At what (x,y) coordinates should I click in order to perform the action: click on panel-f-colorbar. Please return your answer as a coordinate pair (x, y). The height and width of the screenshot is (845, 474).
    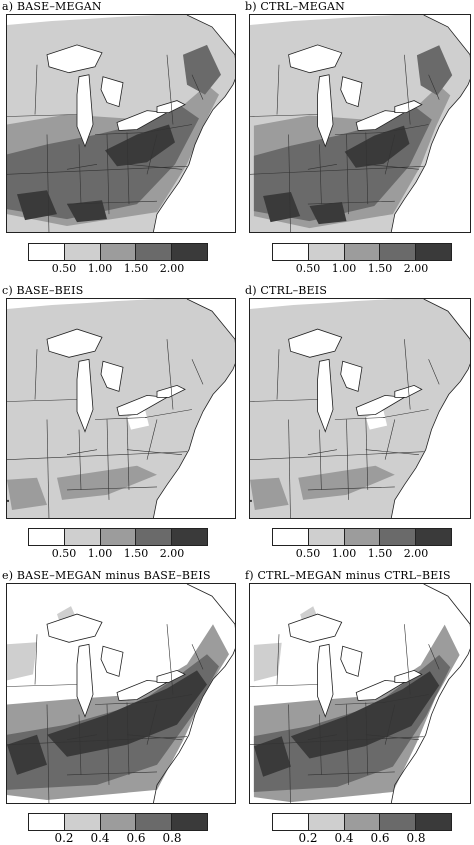
    Looking at the image, I should click on (362, 822).